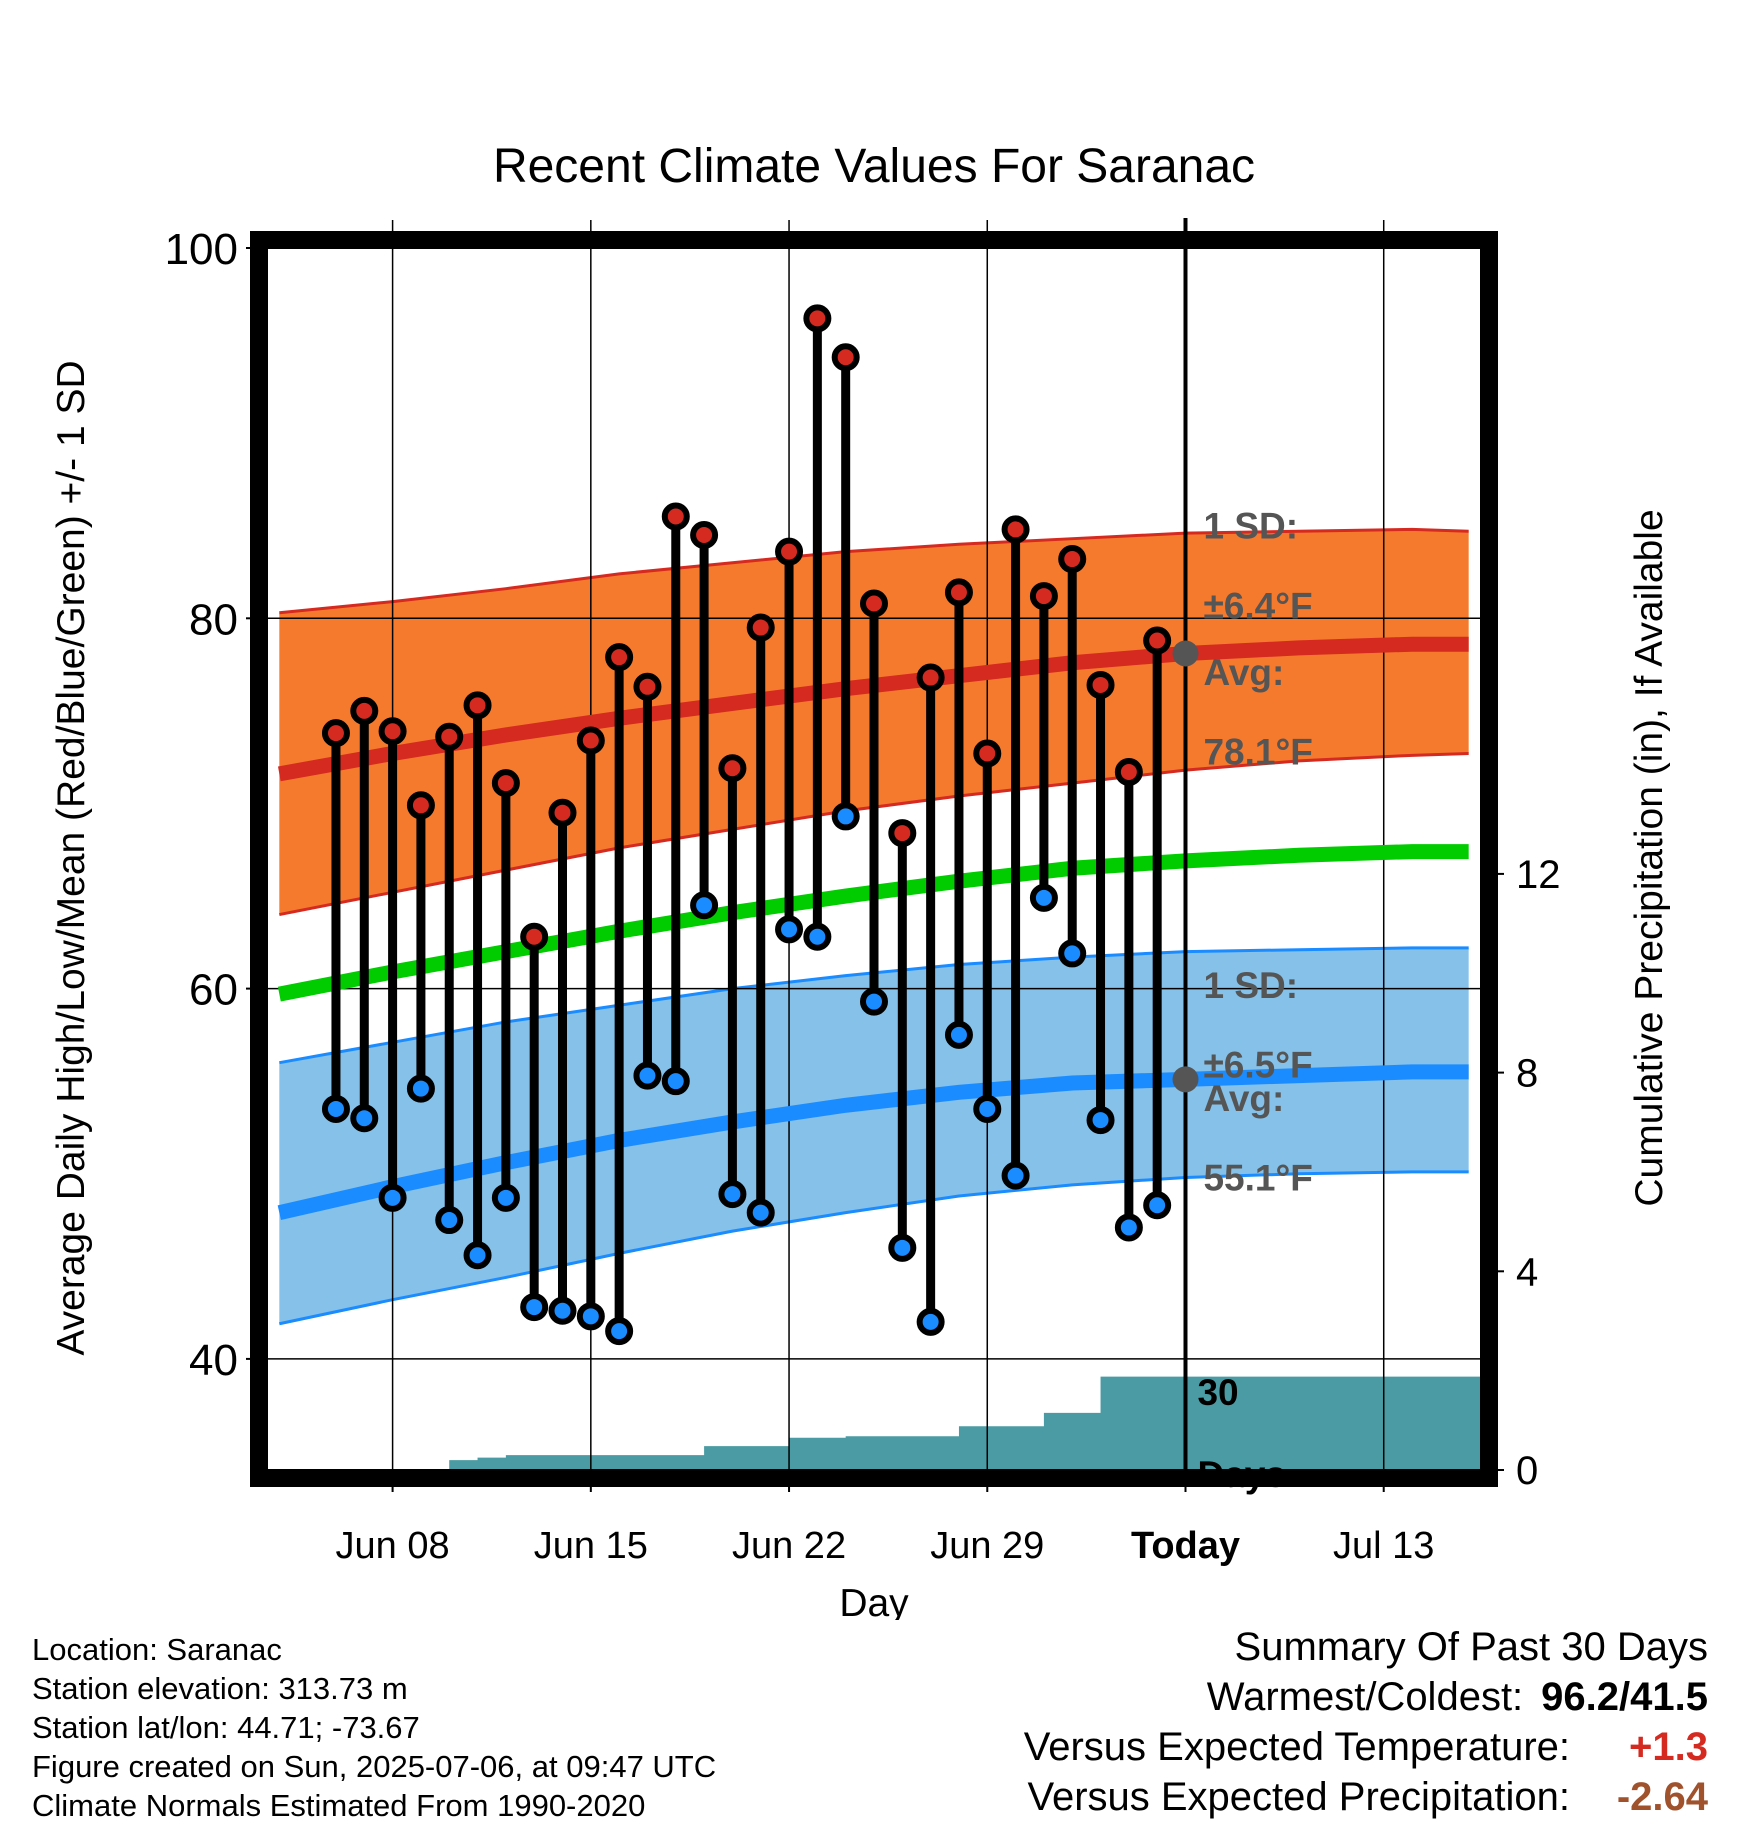 This screenshot has height=1828, width=1748. I want to click on low-sd-band, so click(874, 1135).